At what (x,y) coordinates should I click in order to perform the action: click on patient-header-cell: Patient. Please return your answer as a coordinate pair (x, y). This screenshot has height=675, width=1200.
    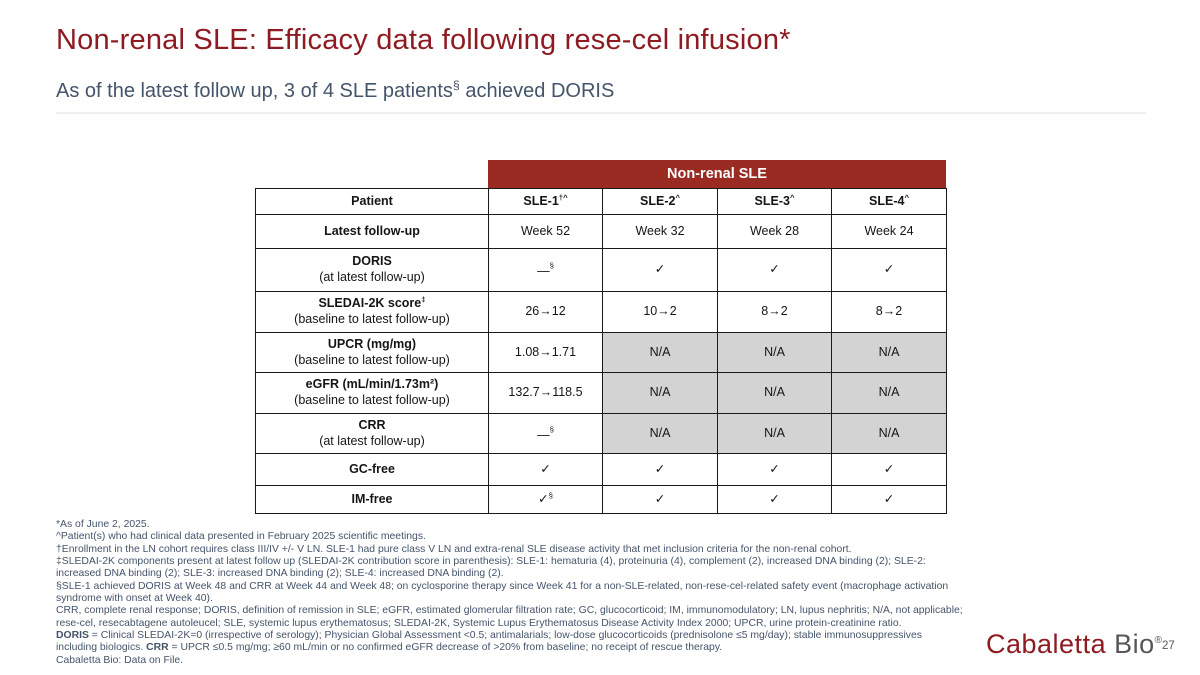
    Looking at the image, I should click on (372, 201).